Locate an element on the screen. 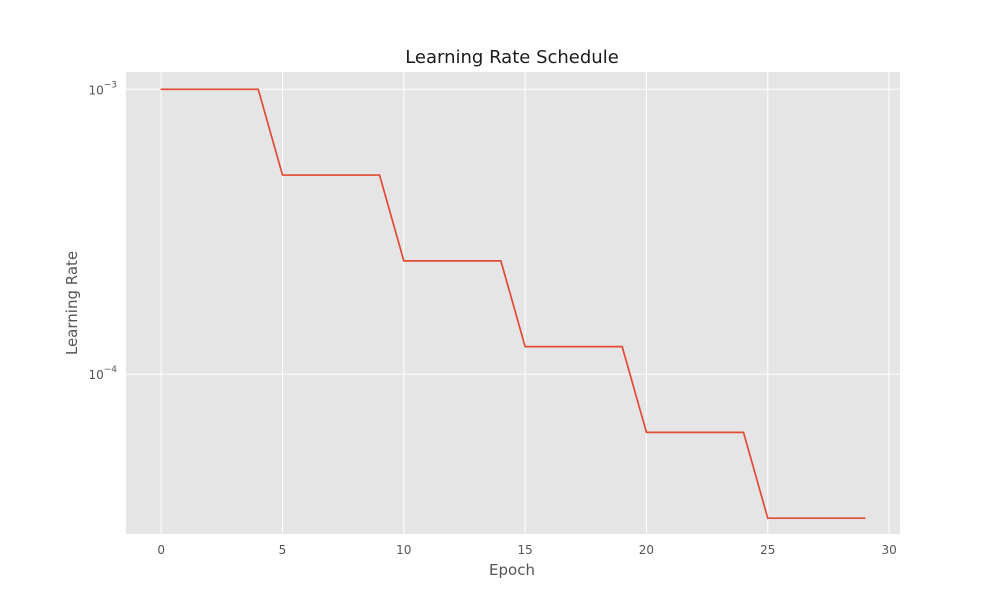 The width and height of the screenshot is (1000, 600). y-tick-exponent: −3 is located at coordinates (110, 85).